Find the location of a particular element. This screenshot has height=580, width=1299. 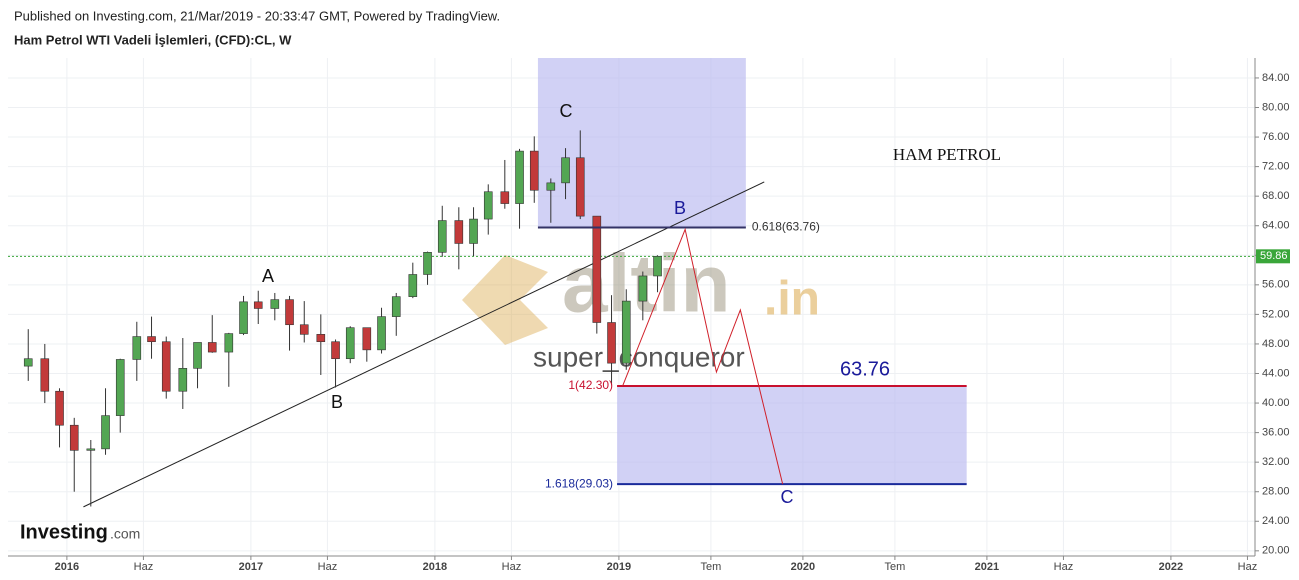

watermark: altin.in is located at coordinates (641, 292).